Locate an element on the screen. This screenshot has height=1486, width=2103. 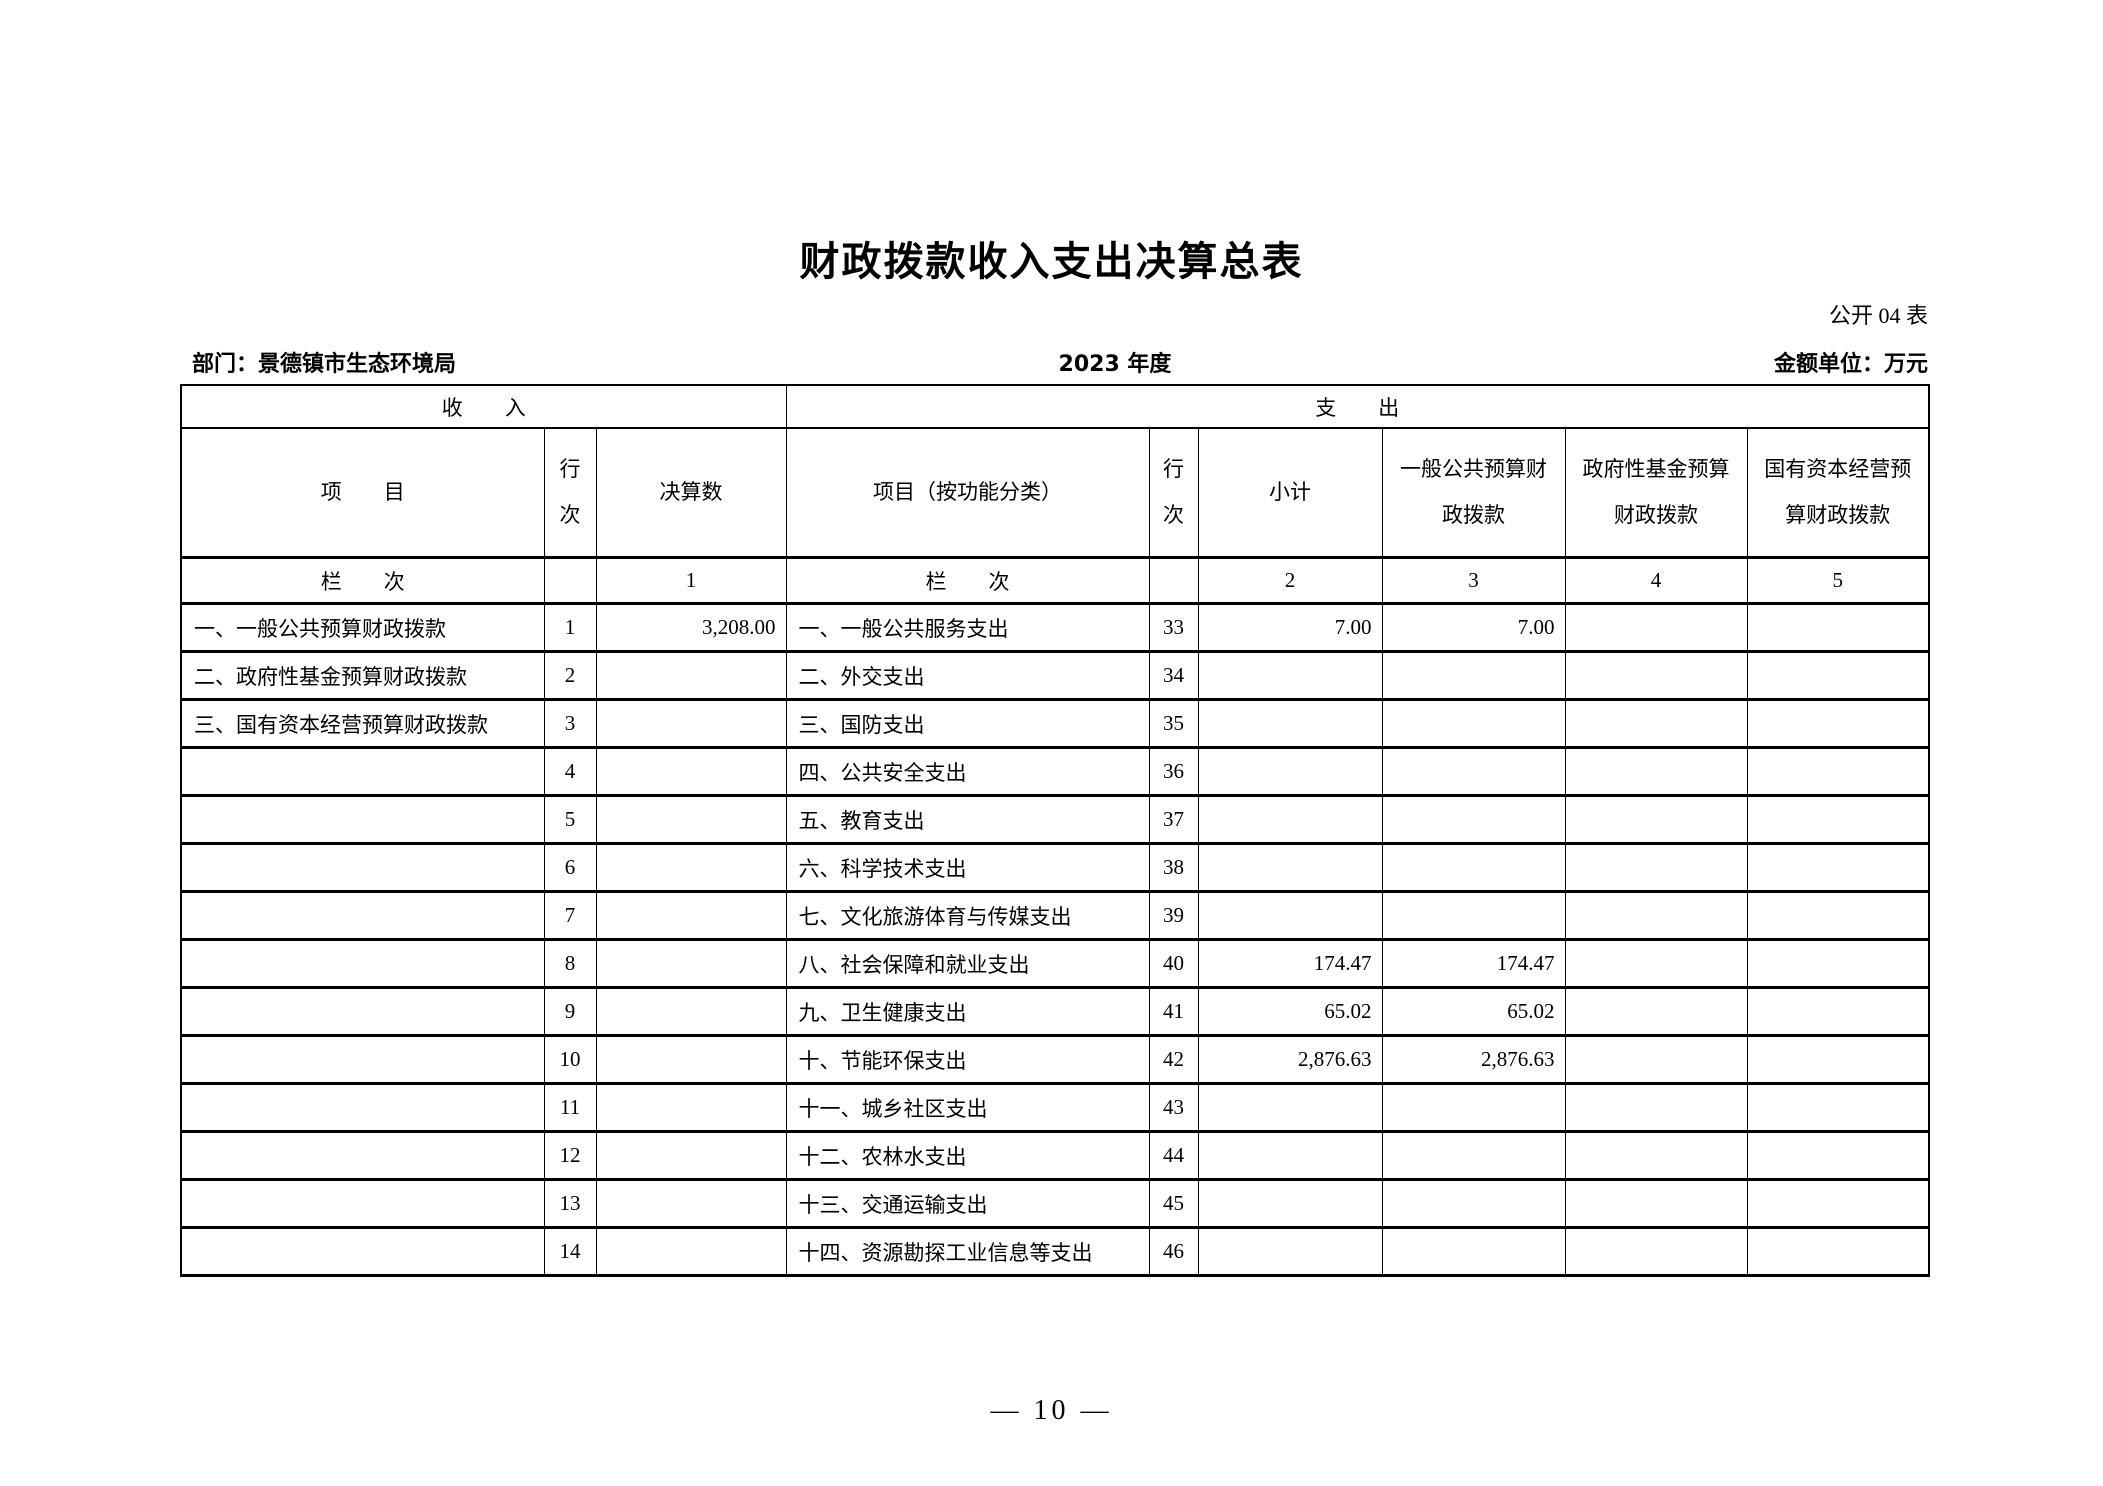
expense-item-cell: 八、社会保障和就业支出 is located at coordinates (967, 963).